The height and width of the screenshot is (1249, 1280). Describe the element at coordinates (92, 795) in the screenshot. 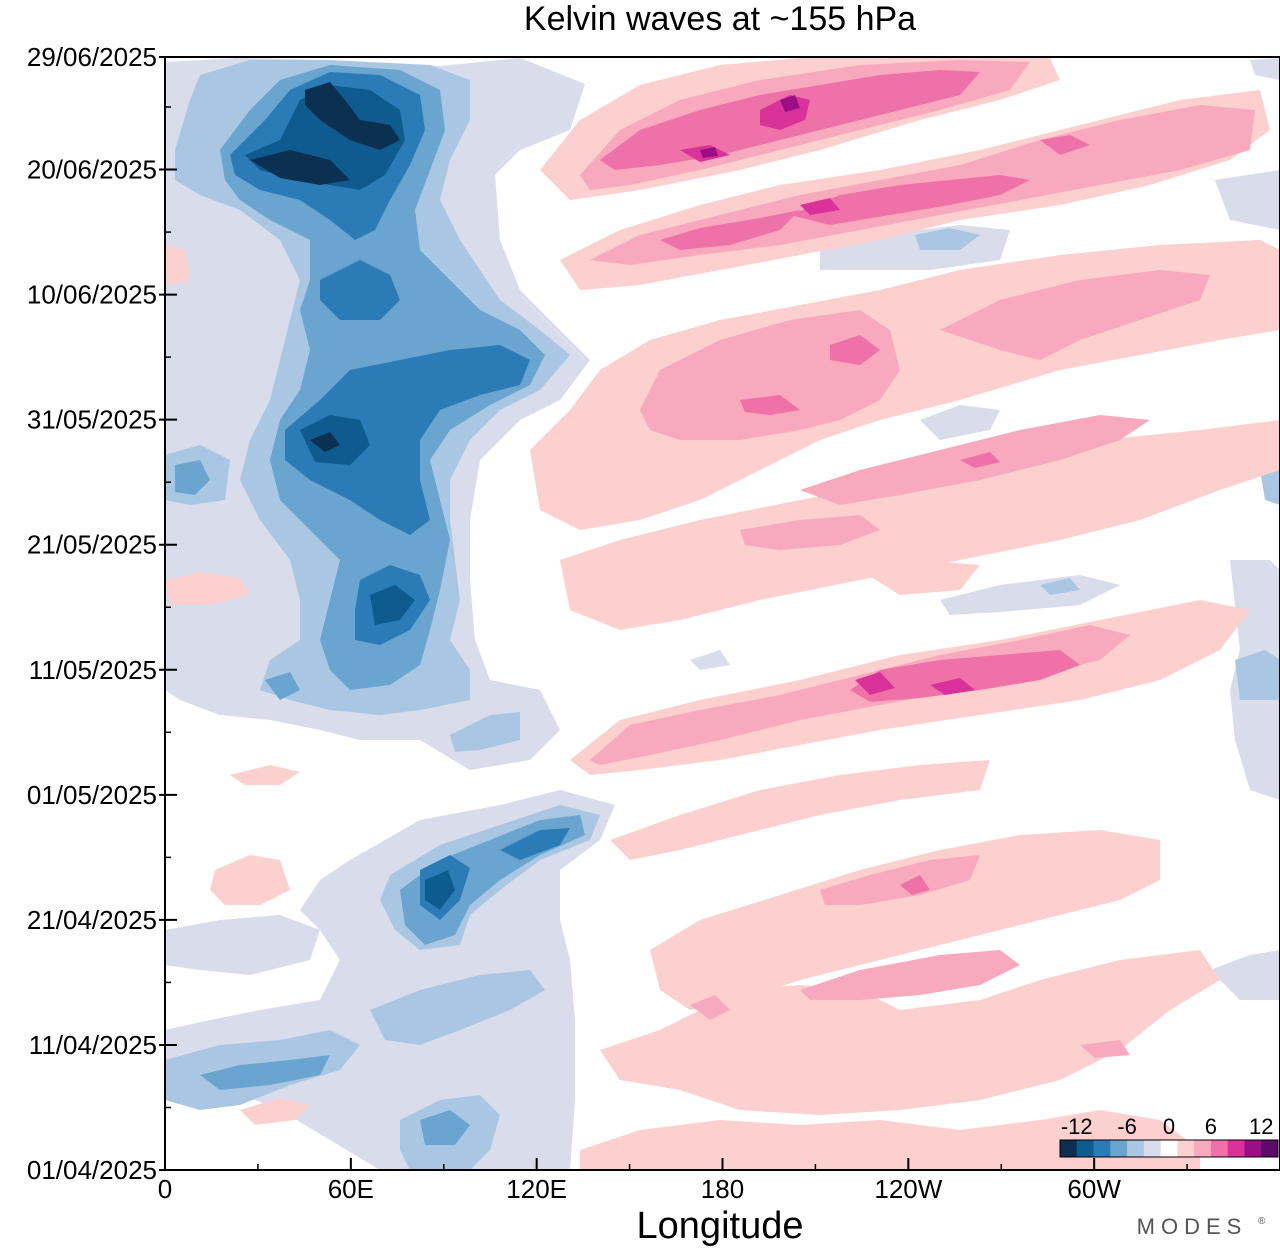

I see `y-tick-label: 01/05/2025` at that location.